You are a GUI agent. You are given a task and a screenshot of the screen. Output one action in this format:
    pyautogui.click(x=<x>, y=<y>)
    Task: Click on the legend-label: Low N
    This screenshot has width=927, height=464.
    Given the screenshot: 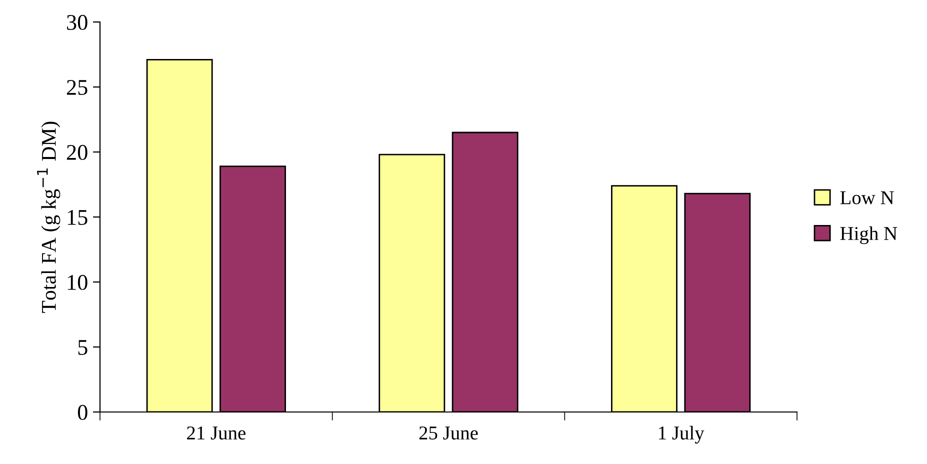 What is the action you would take?
    pyautogui.click(x=867, y=197)
    